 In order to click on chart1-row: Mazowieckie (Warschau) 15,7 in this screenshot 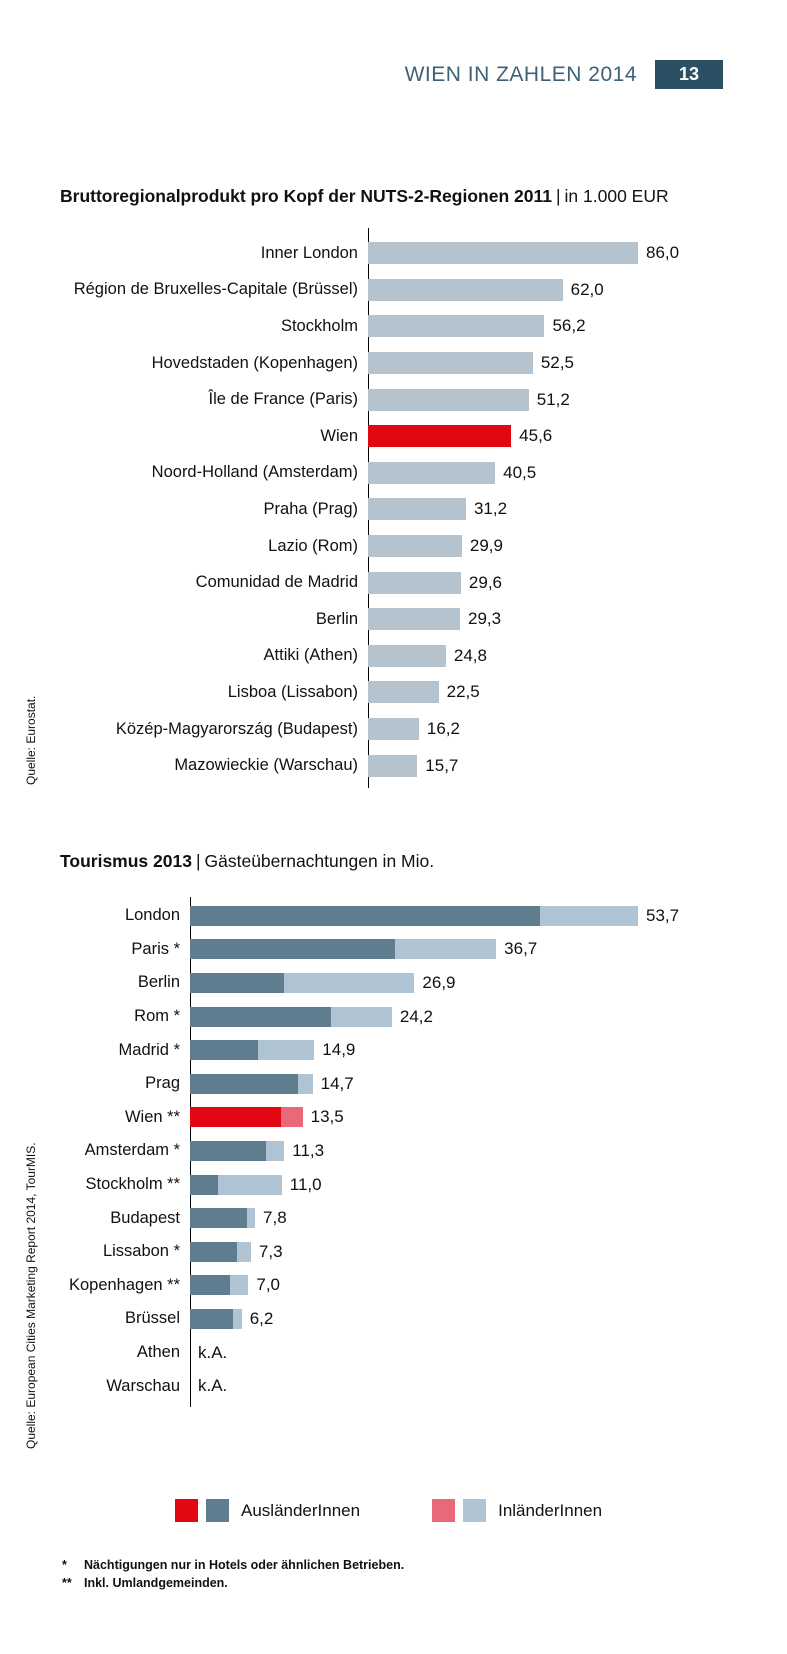, I will do `click(396, 765)`.